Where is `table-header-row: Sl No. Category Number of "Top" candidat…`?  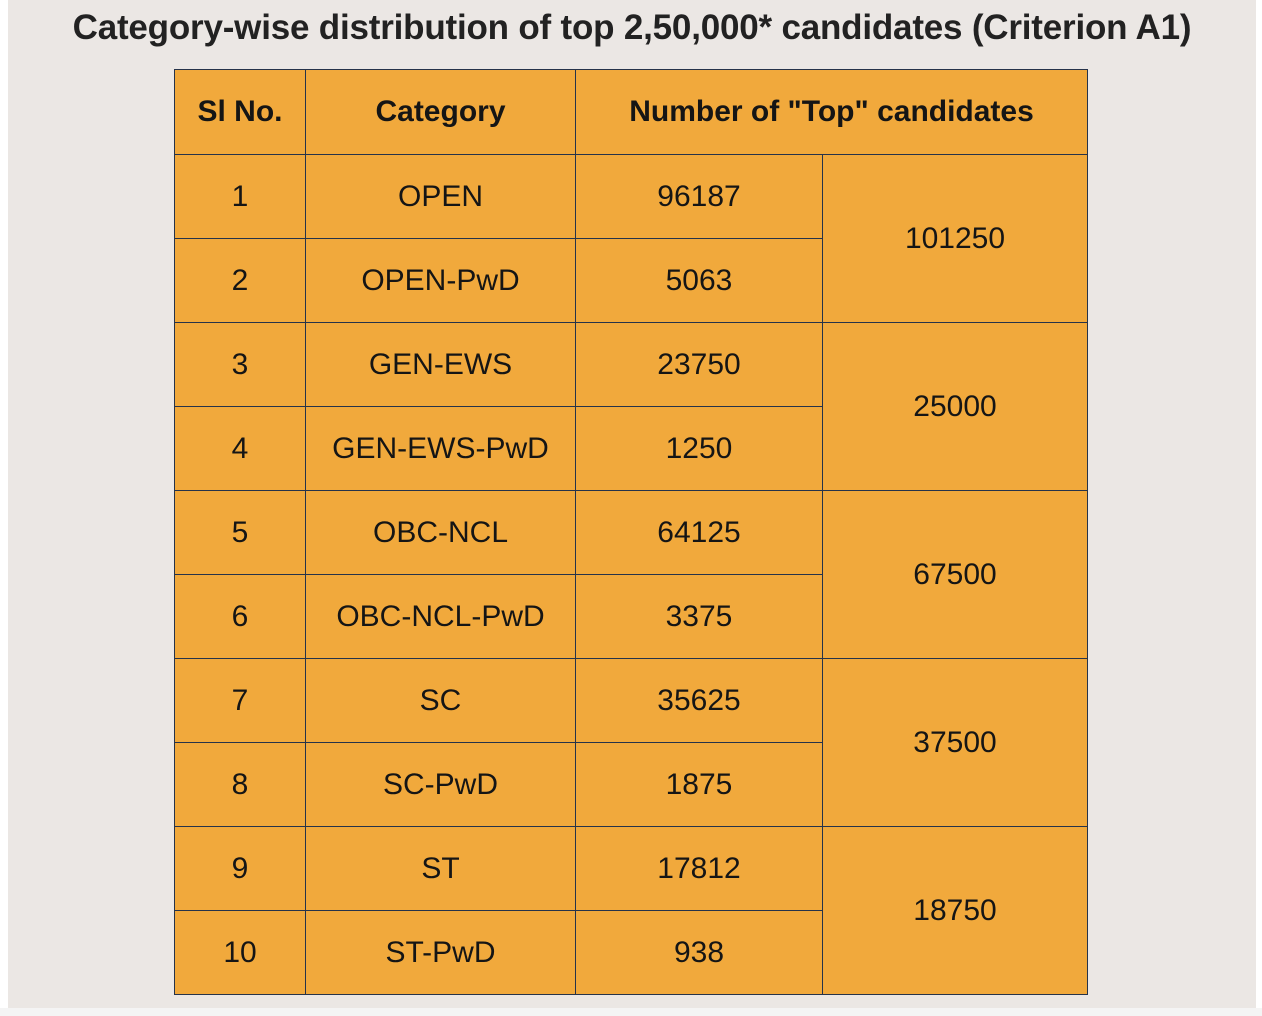
table-header-row: Sl No. Category Number of "Top" candidat… is located at coordinates (631, 112).